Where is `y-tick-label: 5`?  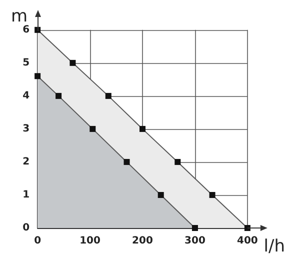
y-tick-label: 5 is located at coordinates (26, 62).